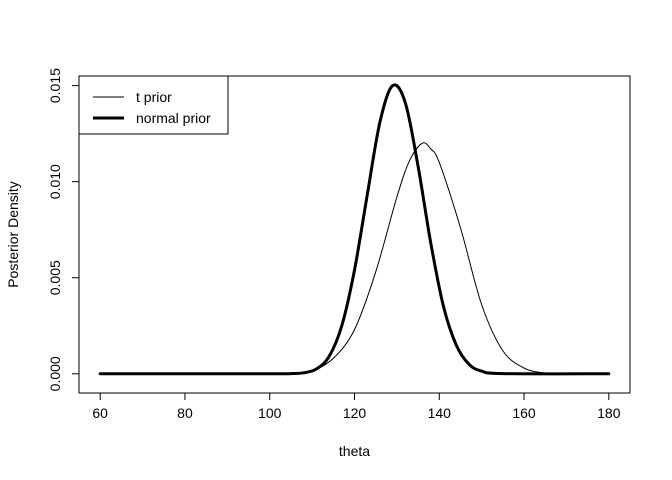 This screenshot has height=480, width=672. Describe the element at coordinates (270, 413) in the screenshot. I see `x-tick-label: 100` at that location.